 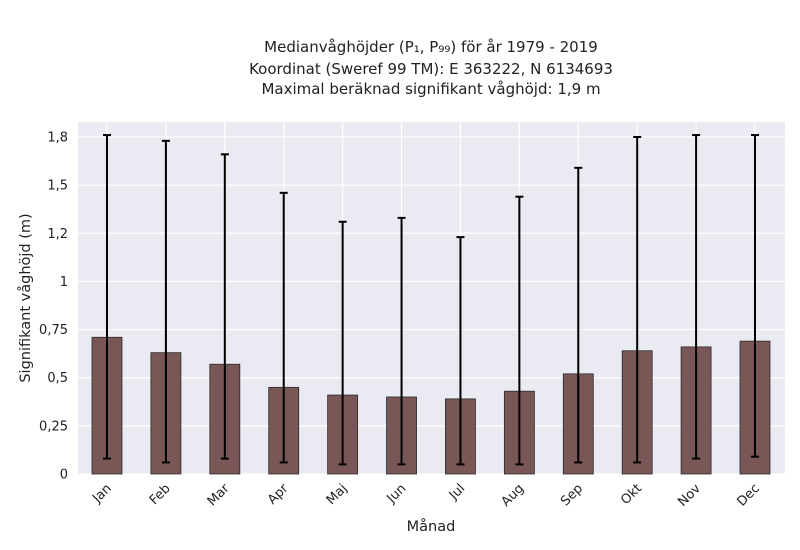 What do you see at coordinates (64, 282) in the screenshot?
I see `y-tick-label: 1` at bounding box center [64, 282].